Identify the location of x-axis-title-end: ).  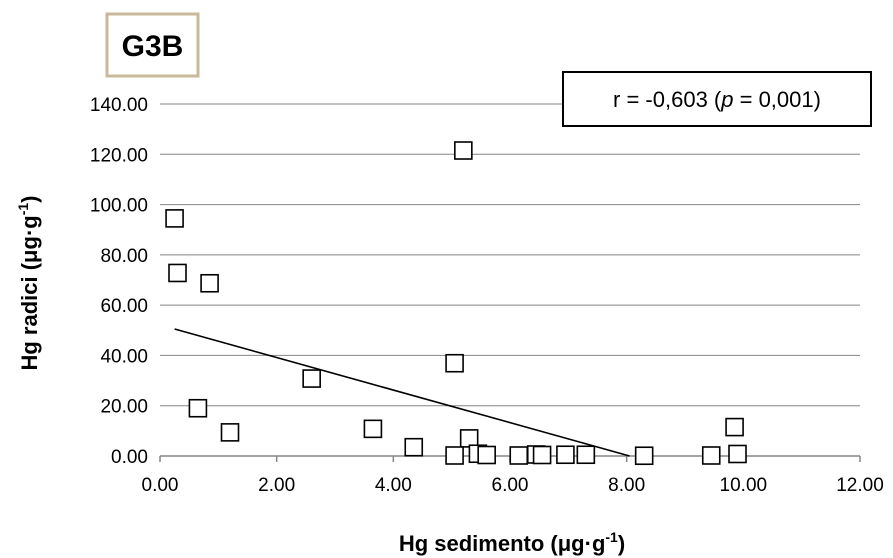
(621, 543).